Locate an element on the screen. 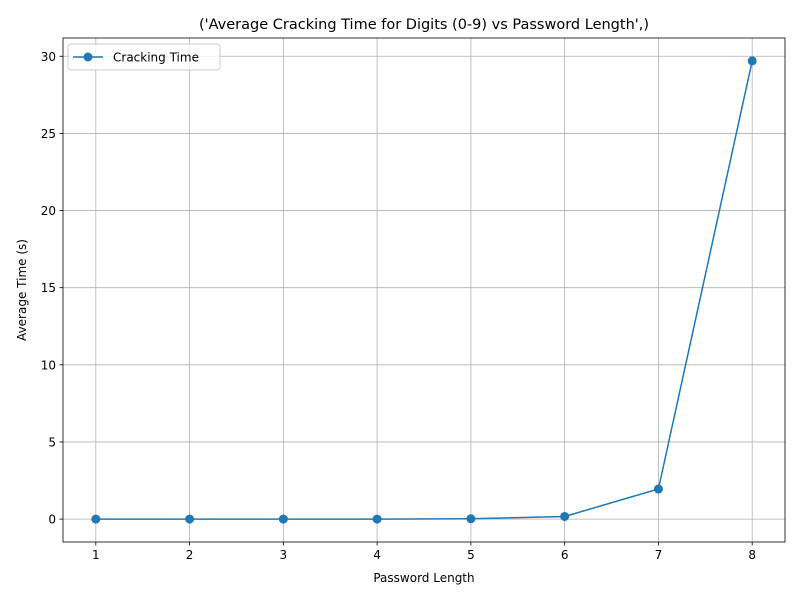  x-tick-label: 6 is located at coordinates (565, 555).